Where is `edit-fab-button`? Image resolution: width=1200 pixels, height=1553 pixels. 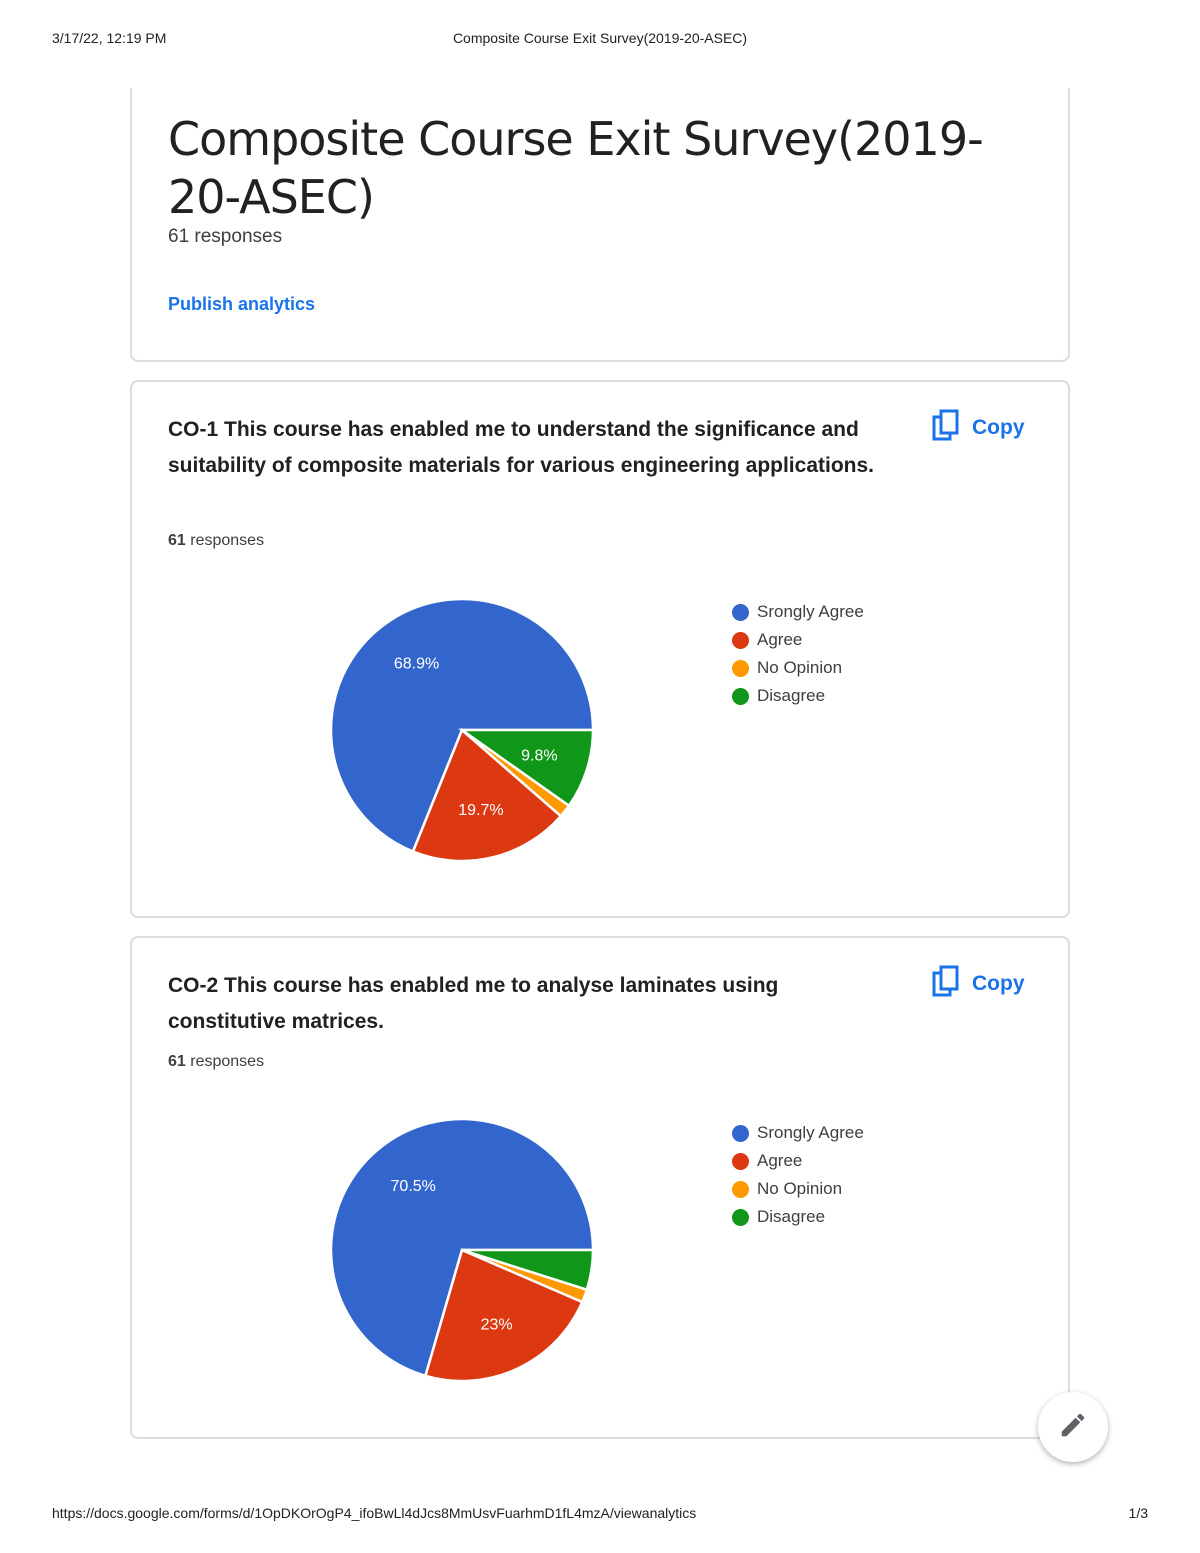 edit-fab-button is located at coordinates (1073, 1427).